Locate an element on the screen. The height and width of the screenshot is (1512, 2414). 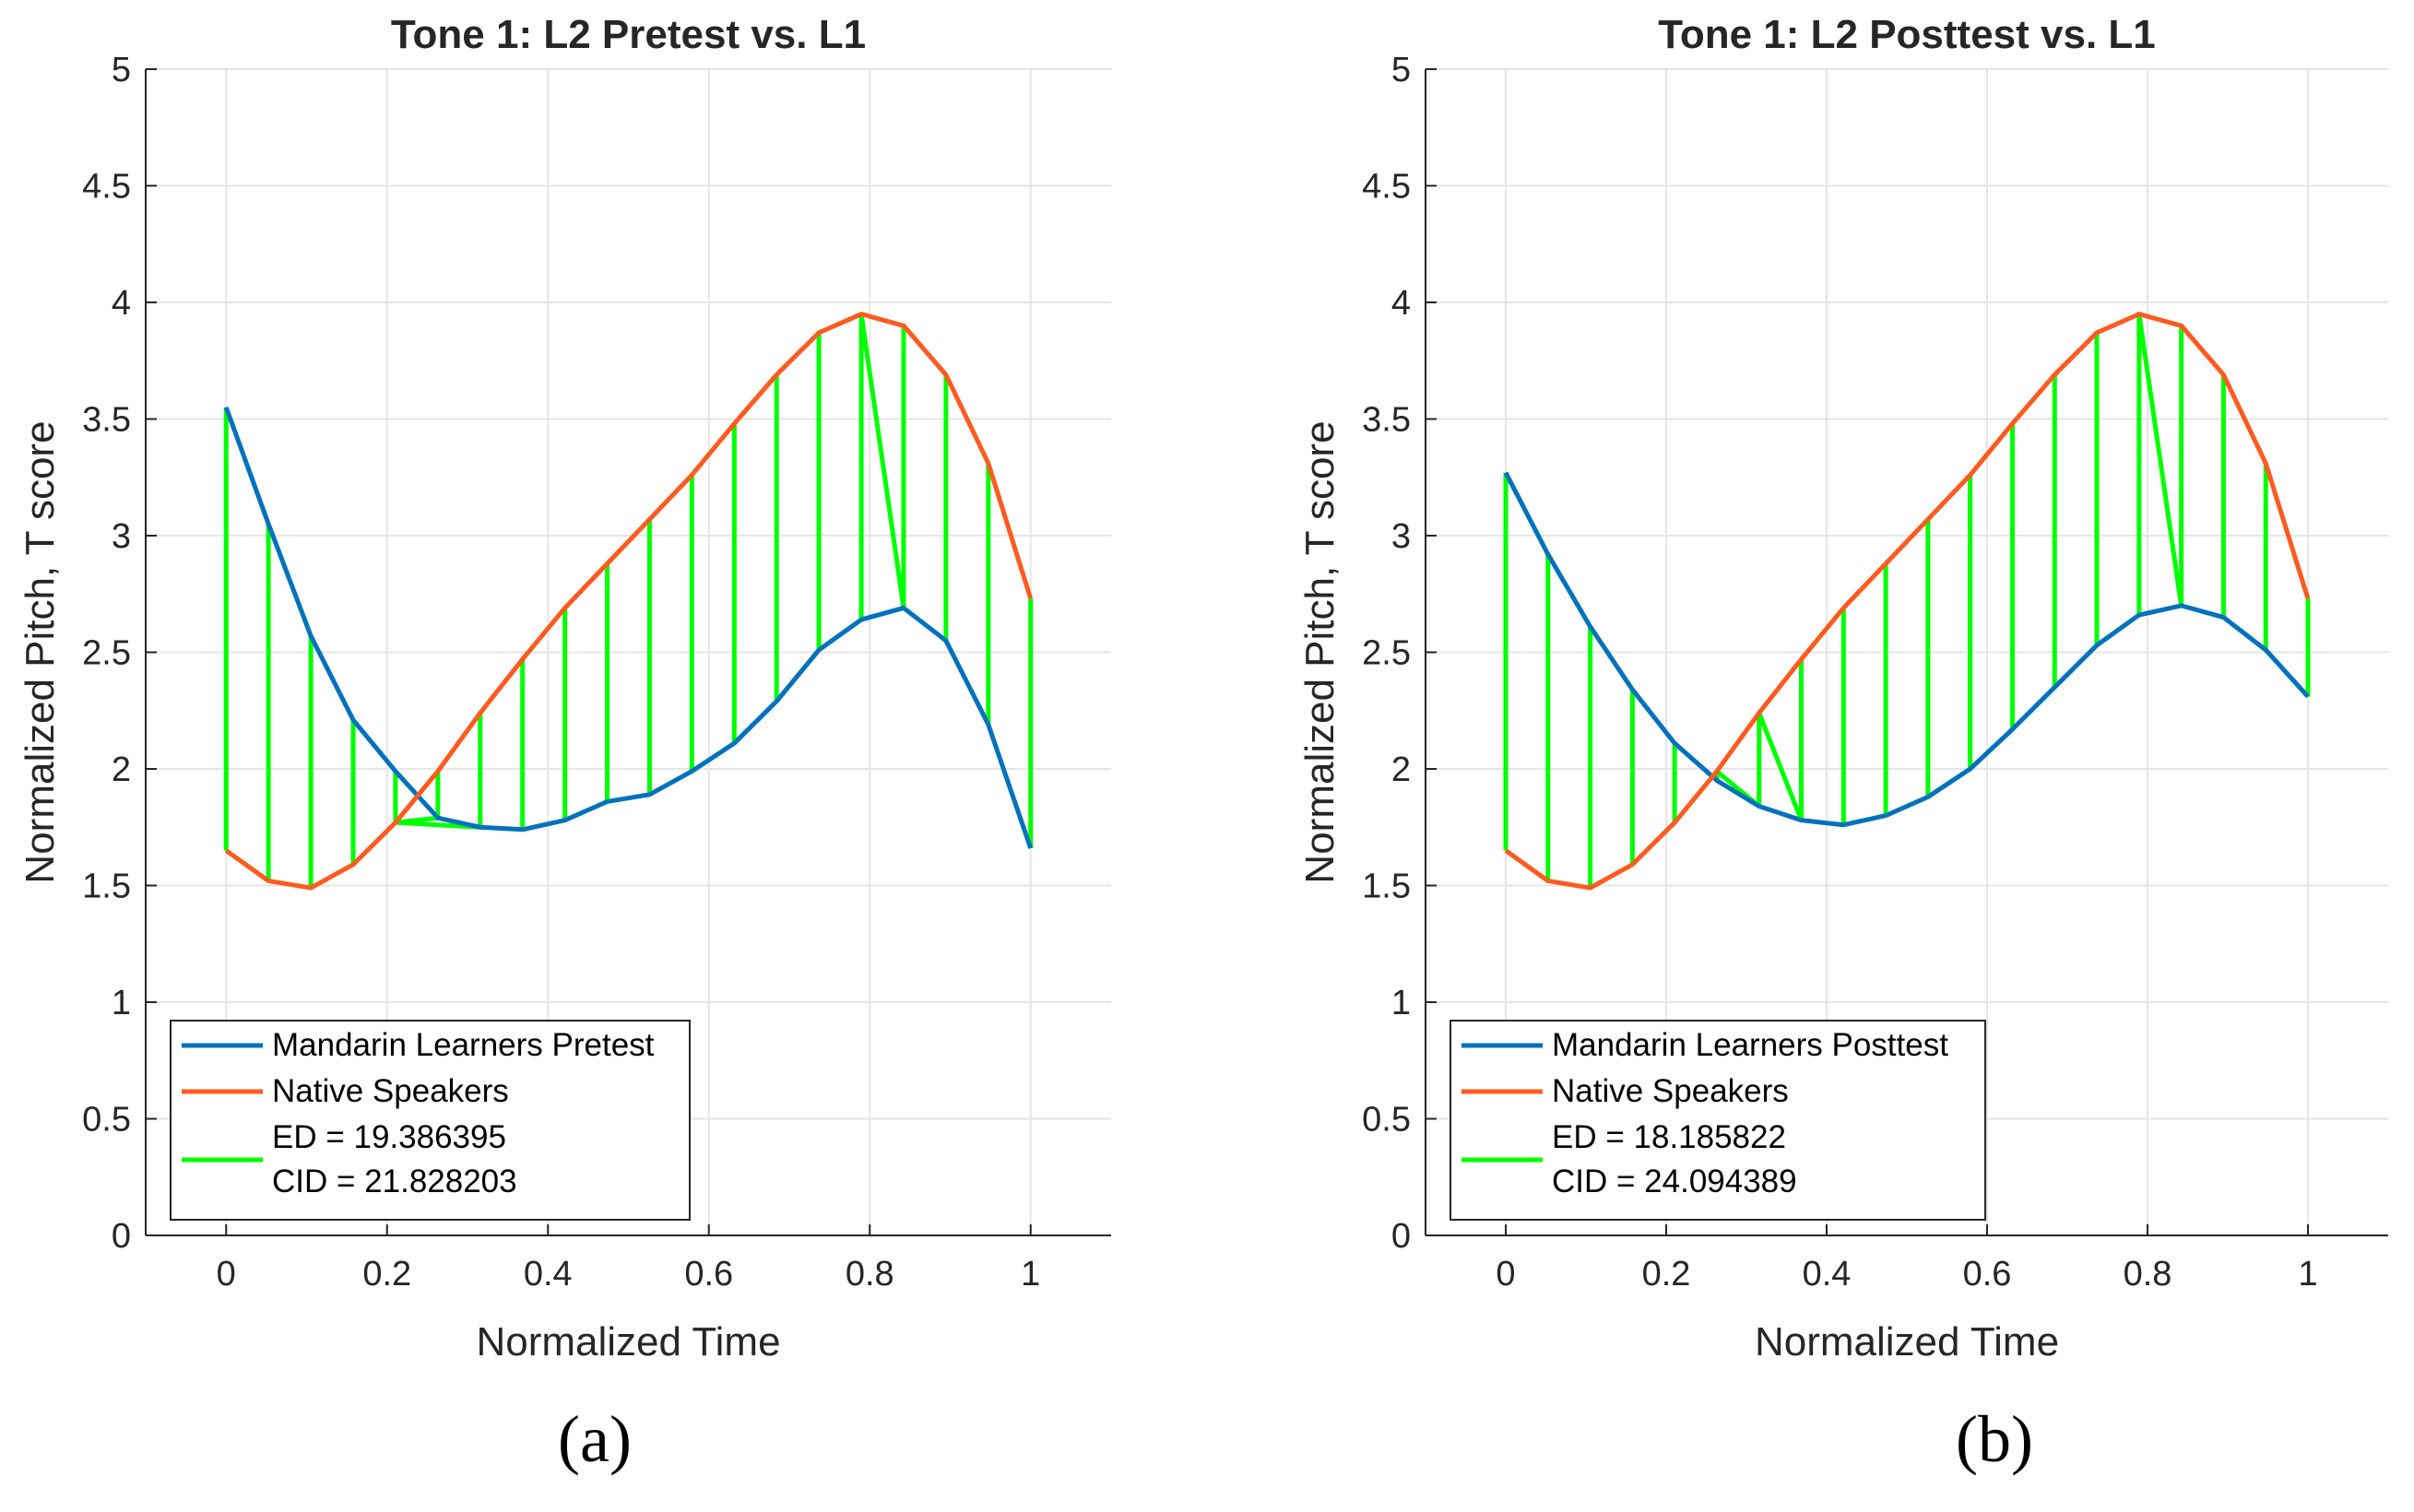
legend-entry: ED = 19.386395 is located at coordinates (389, 1137).